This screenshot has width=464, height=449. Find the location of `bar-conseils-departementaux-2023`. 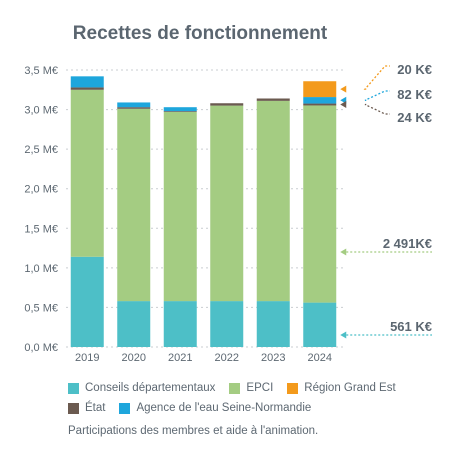

bar-conseils-departementaux-2023 is located at coordinates (273, 324).